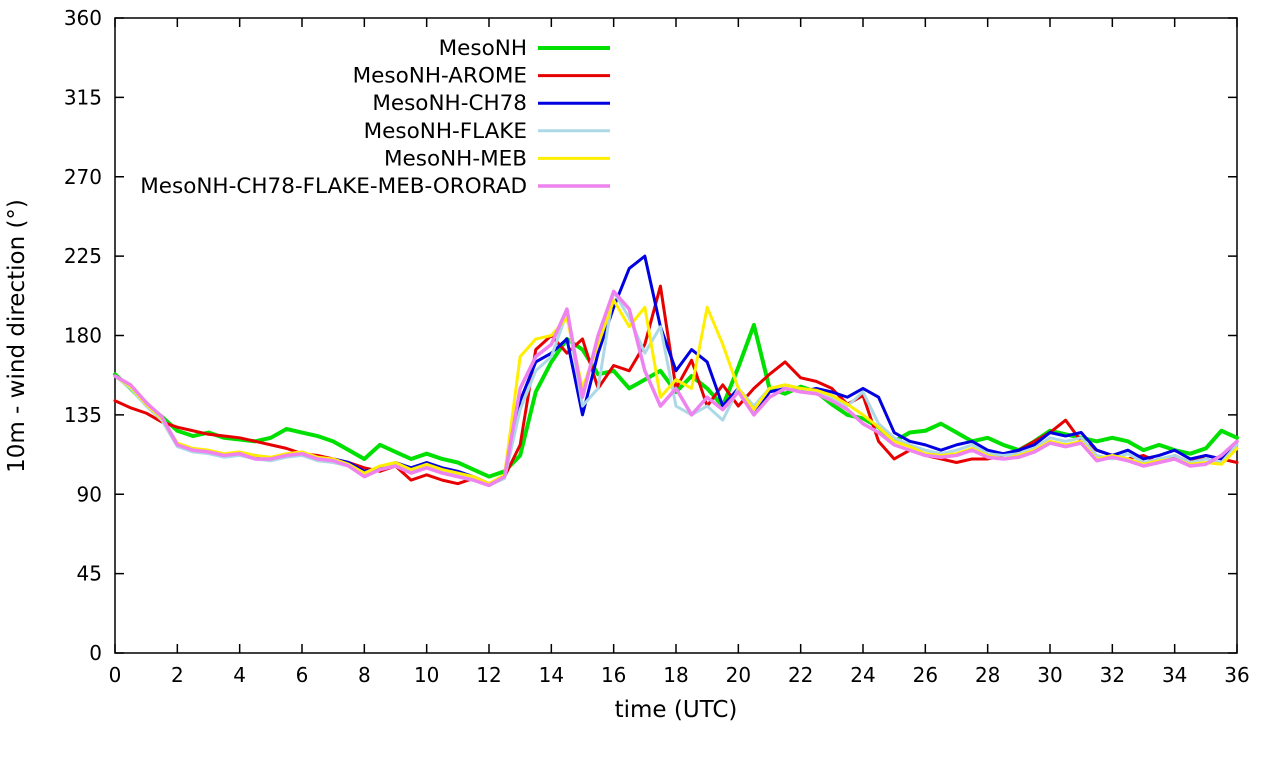 Image resolution: width=1280 pixels, height=760 pixels. What do you see at coordinates (675, 675) in the screenshot?
I see `x-tick-label: 18` at bounding box center [675, 675].